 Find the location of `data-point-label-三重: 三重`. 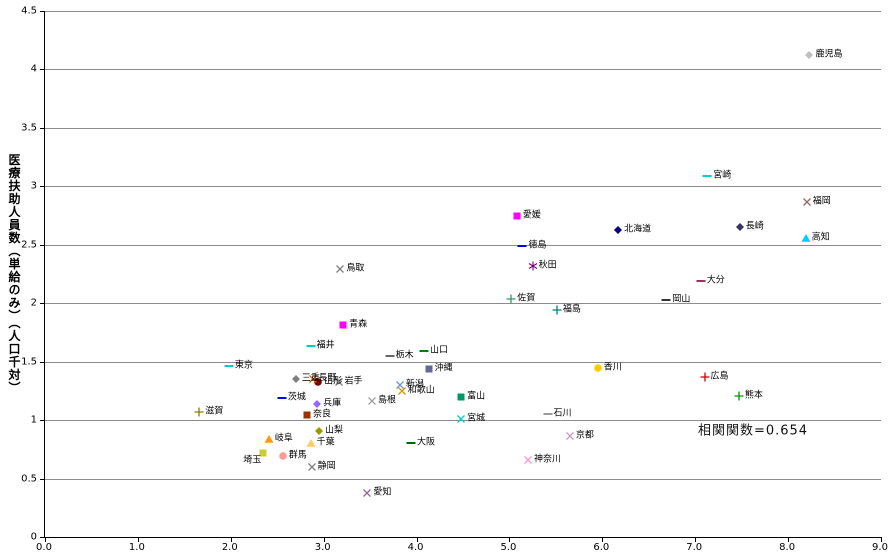

data-point-label-三重: 三重 is located at coordinates (310, 378).